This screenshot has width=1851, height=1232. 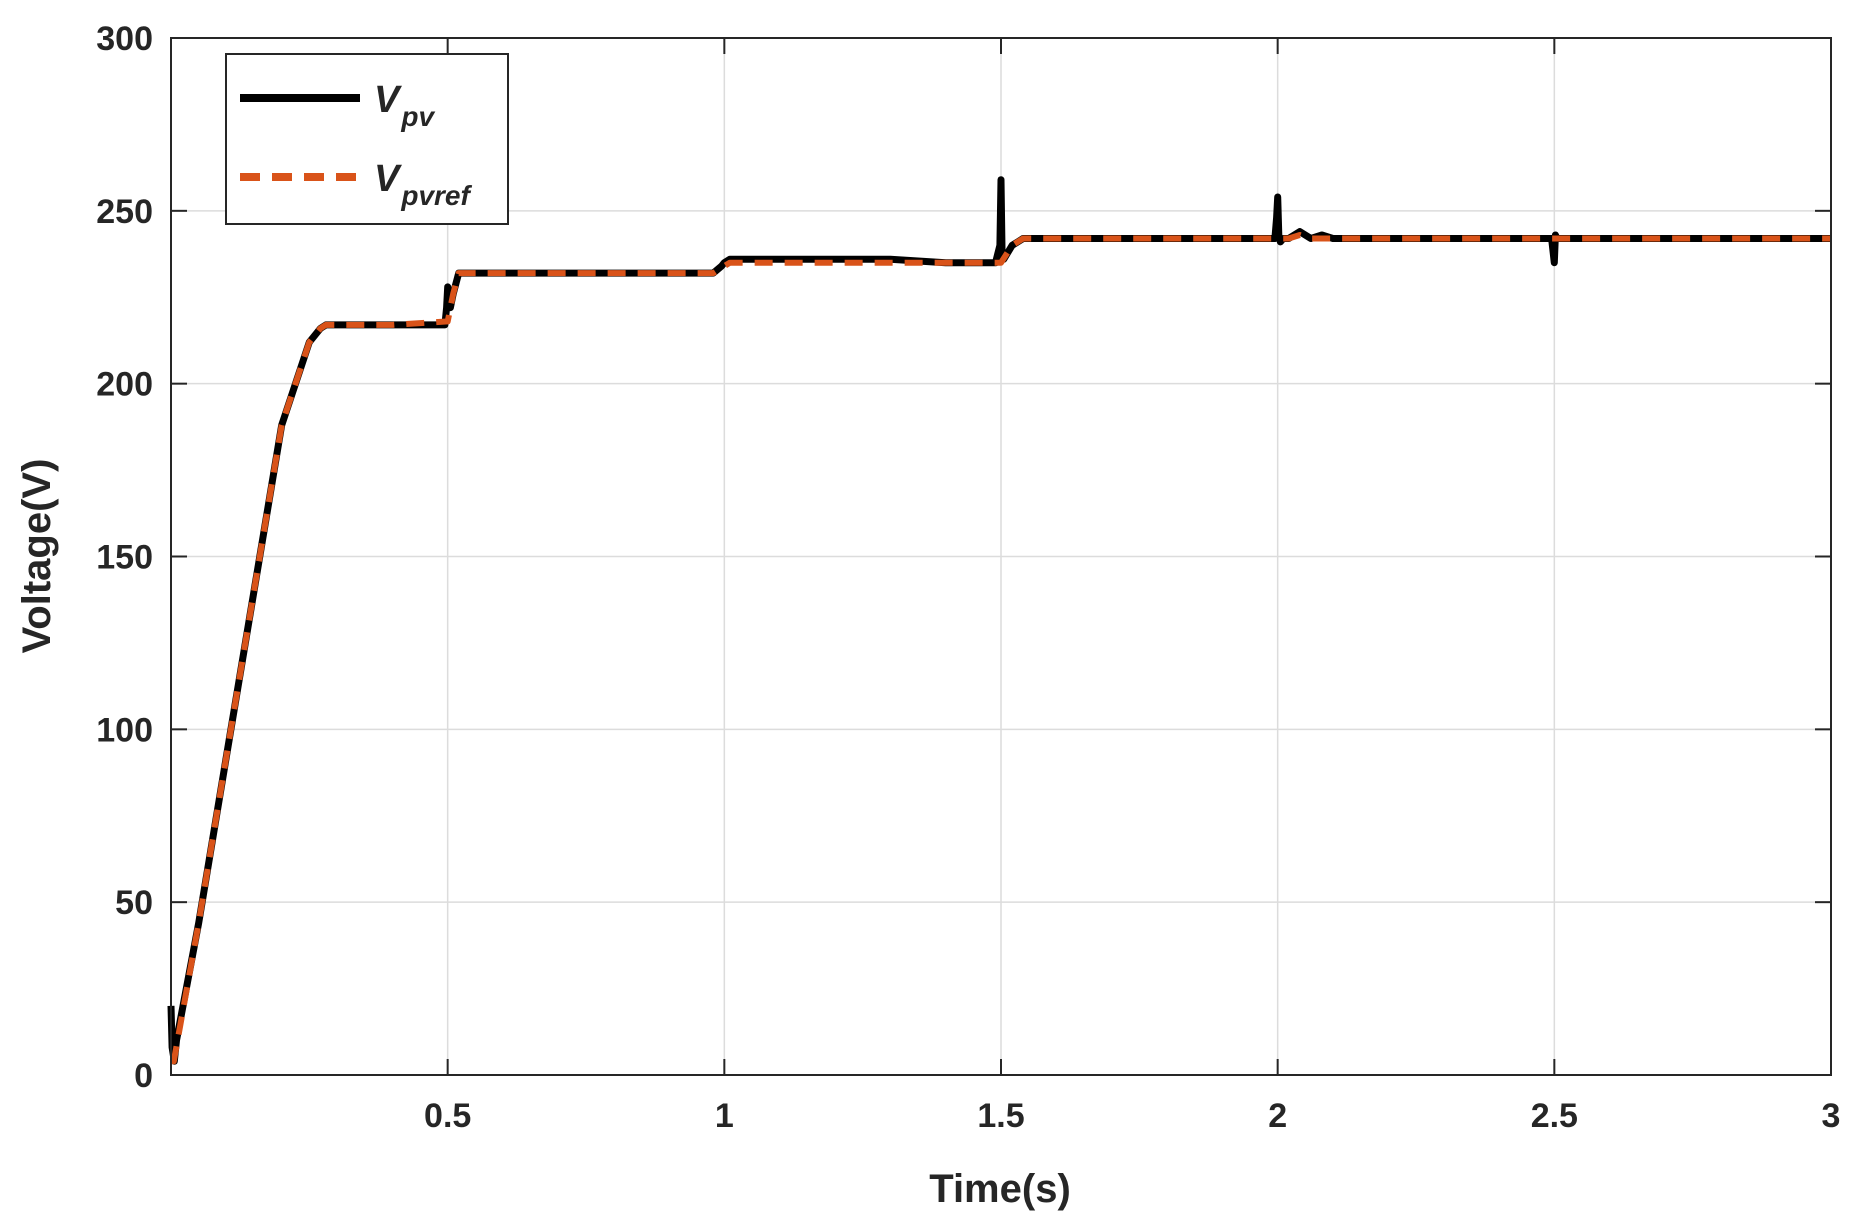 What do you see at coordinates (1554, 1116) in the screenshot?
I see `x-tick-label: 2.5` at bounding box center [1554, 1116].